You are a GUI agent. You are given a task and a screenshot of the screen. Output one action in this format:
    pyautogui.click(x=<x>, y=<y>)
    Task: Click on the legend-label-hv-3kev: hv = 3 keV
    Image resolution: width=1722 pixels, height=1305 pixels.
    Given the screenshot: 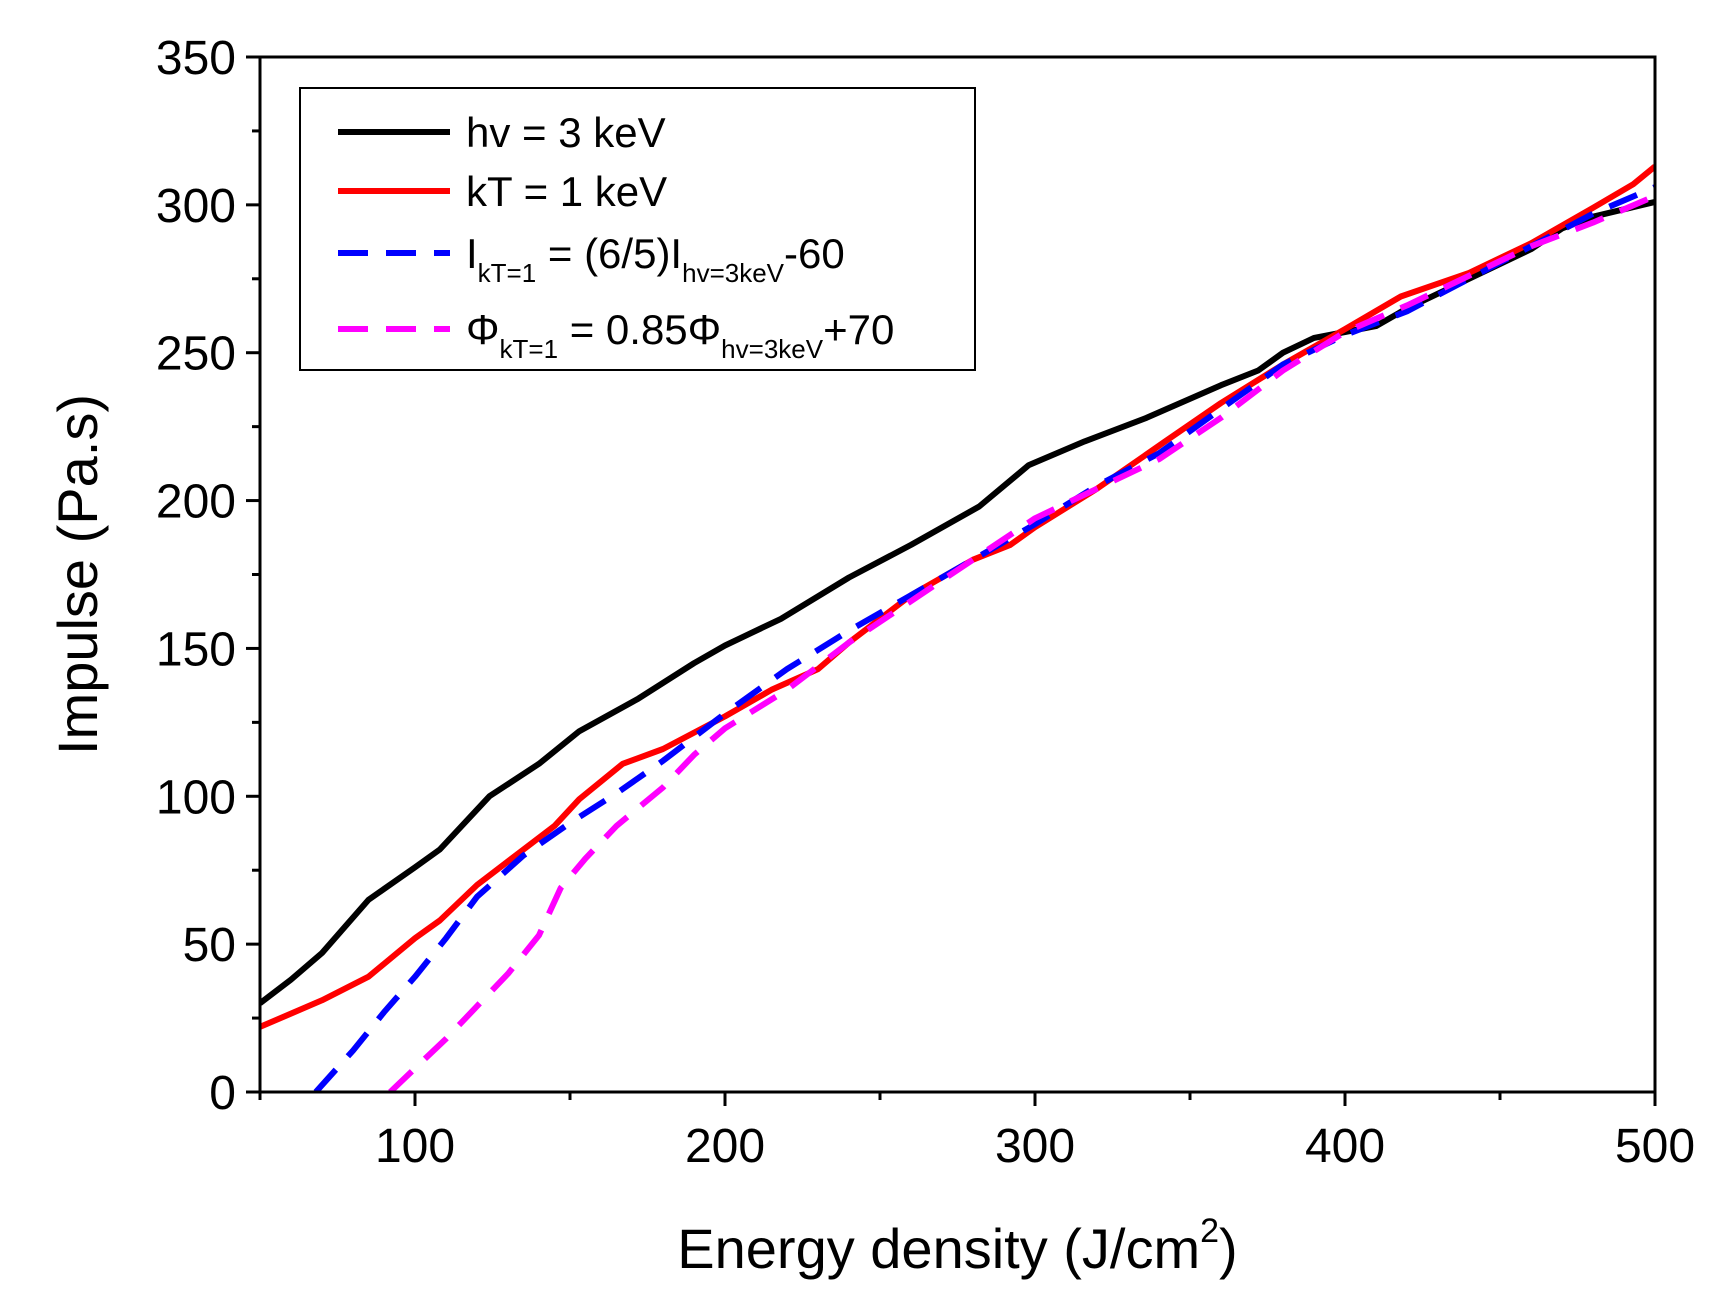 What is the action you would take?
    pyautogui.click(x=566, y=132)
    